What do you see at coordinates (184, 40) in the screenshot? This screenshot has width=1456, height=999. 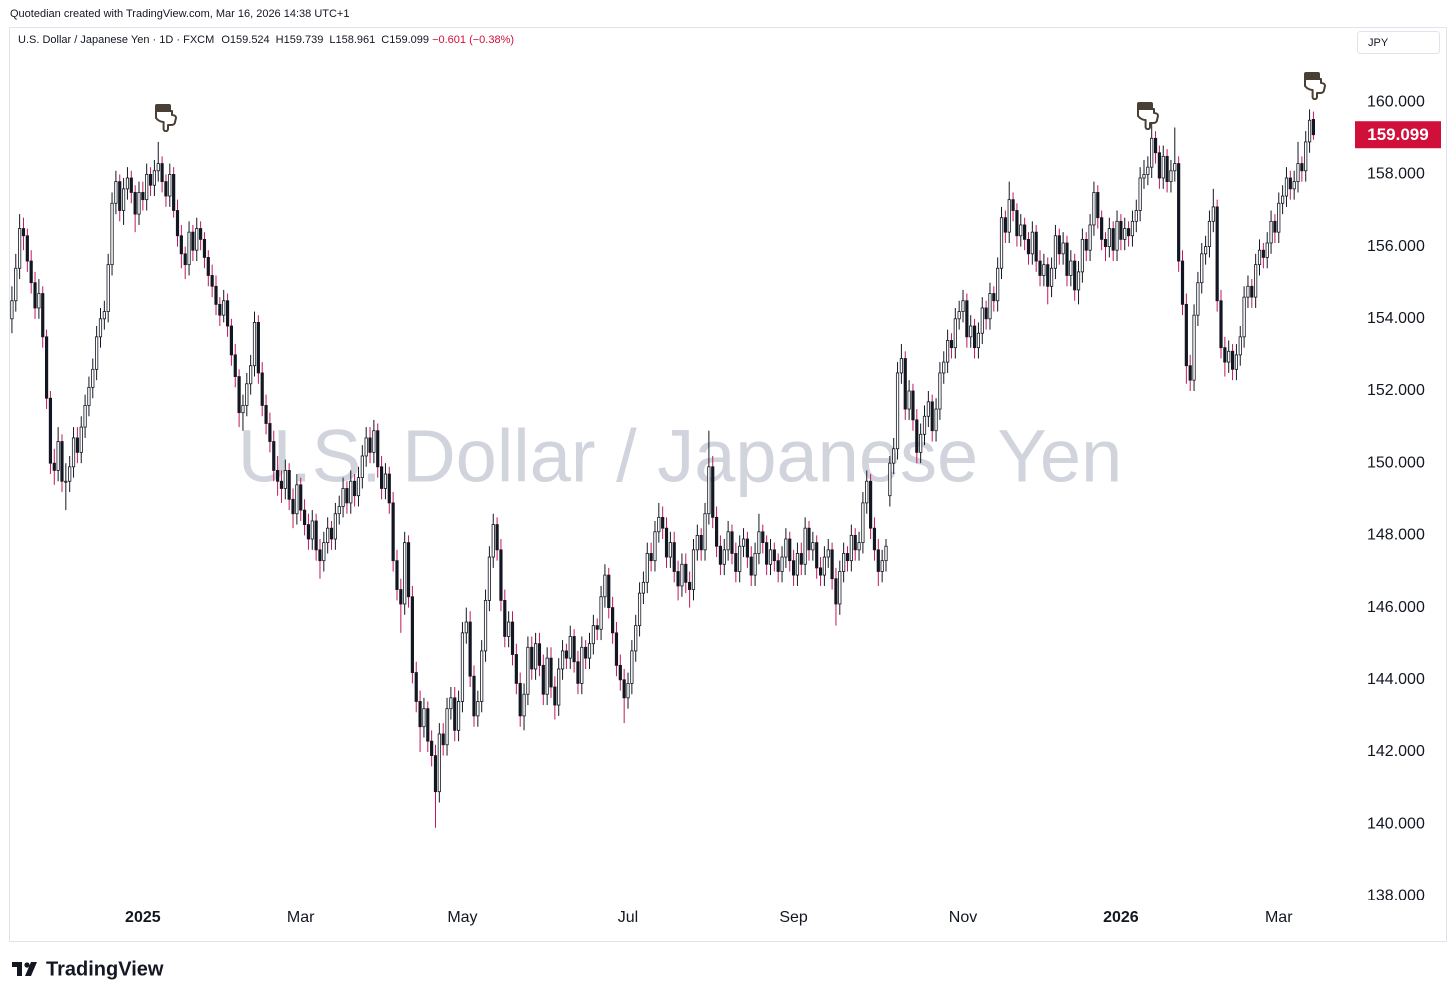 I see `interval-source: · 1D · FXCM` at bounding box center [184, 40].